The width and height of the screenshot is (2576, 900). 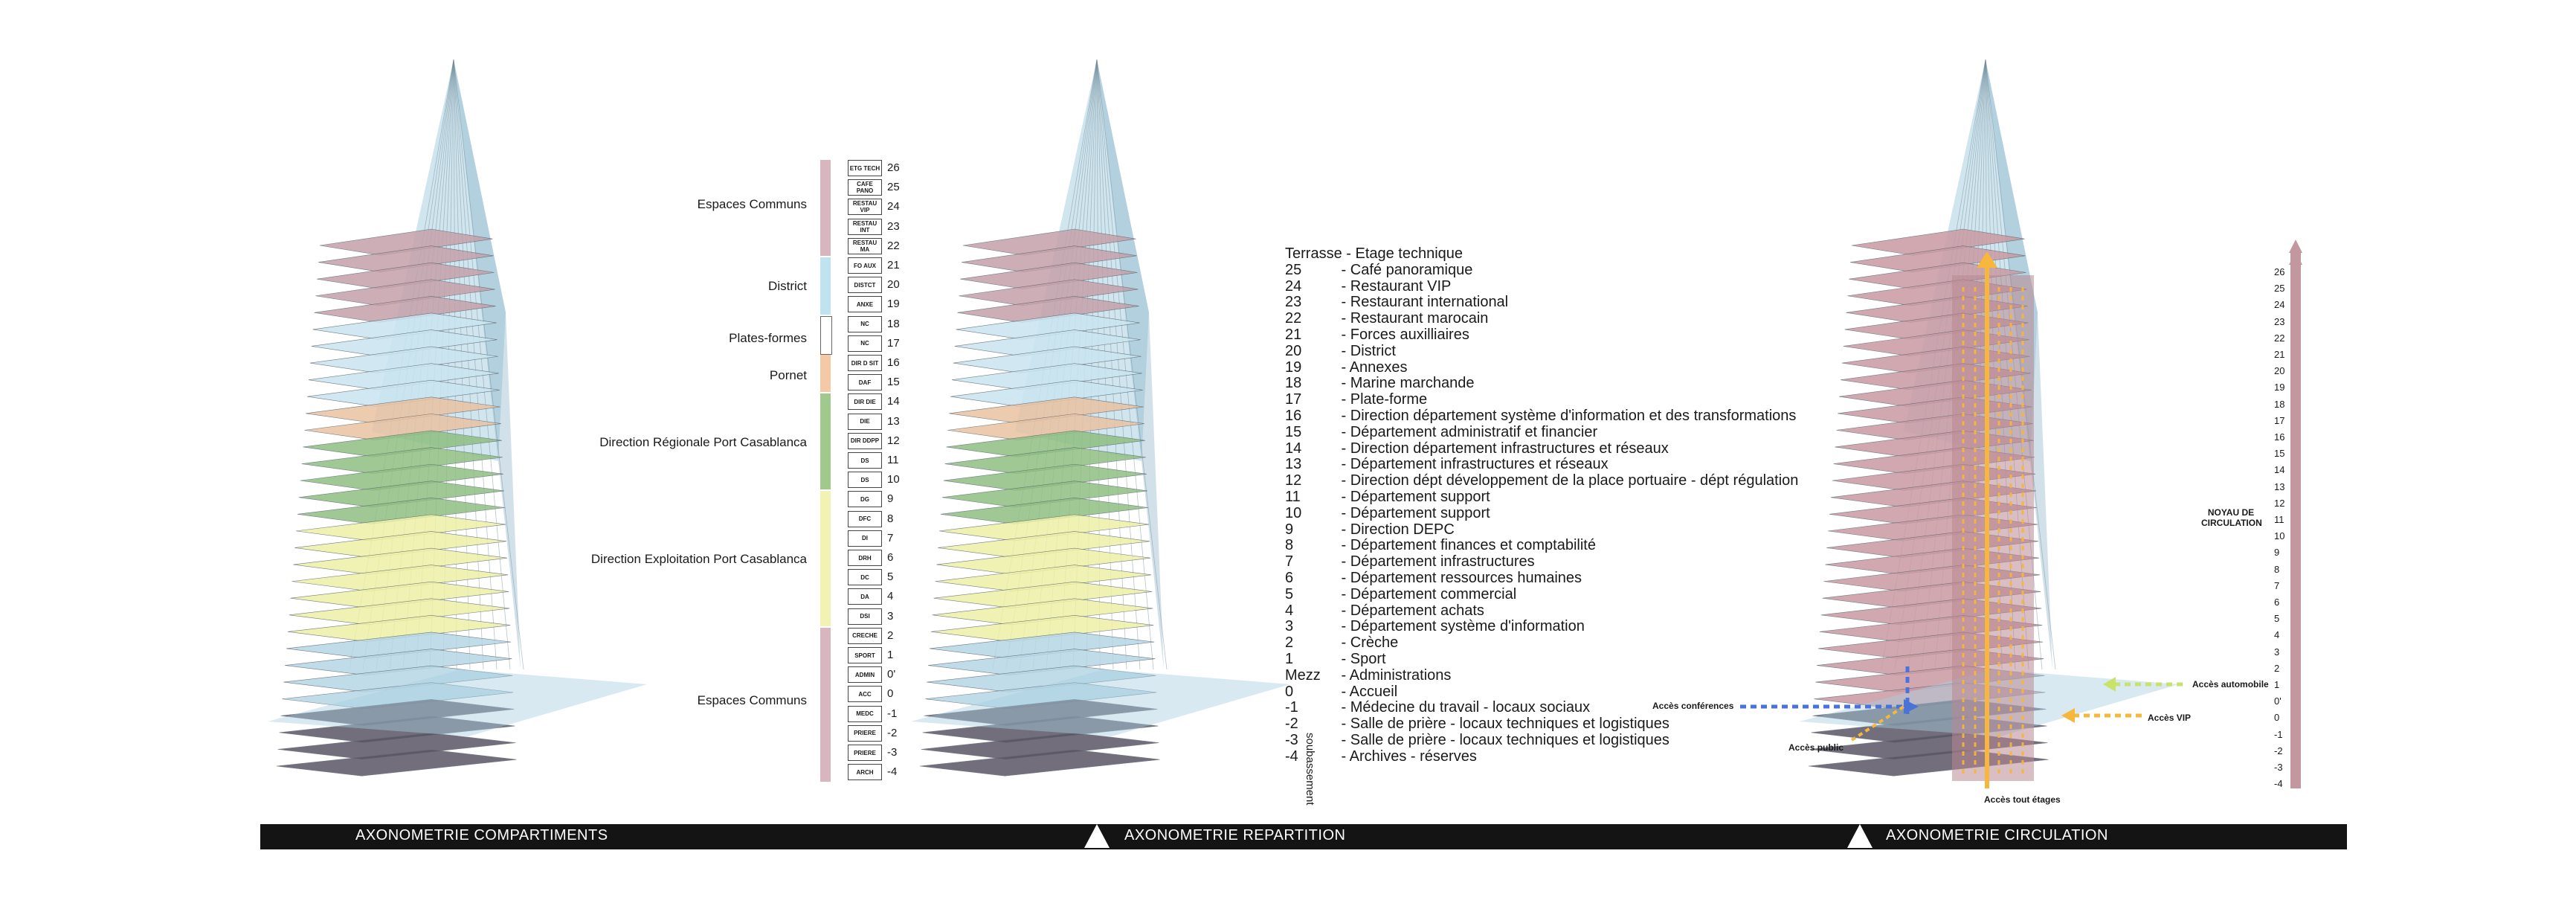 What do you see at coordinates (890, 518) in the screenshot?
I see `floor-number: 8` at bounding box center [890, 518].